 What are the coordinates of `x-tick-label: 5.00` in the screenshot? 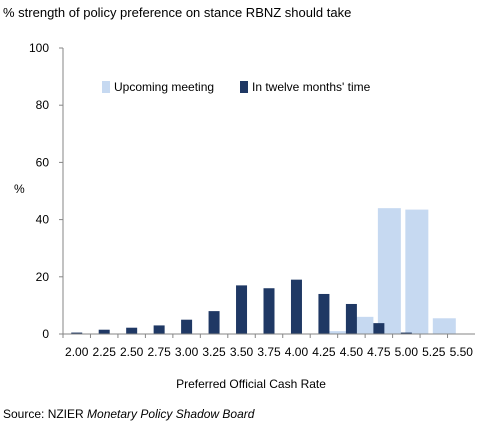 It's located at (407, 352).